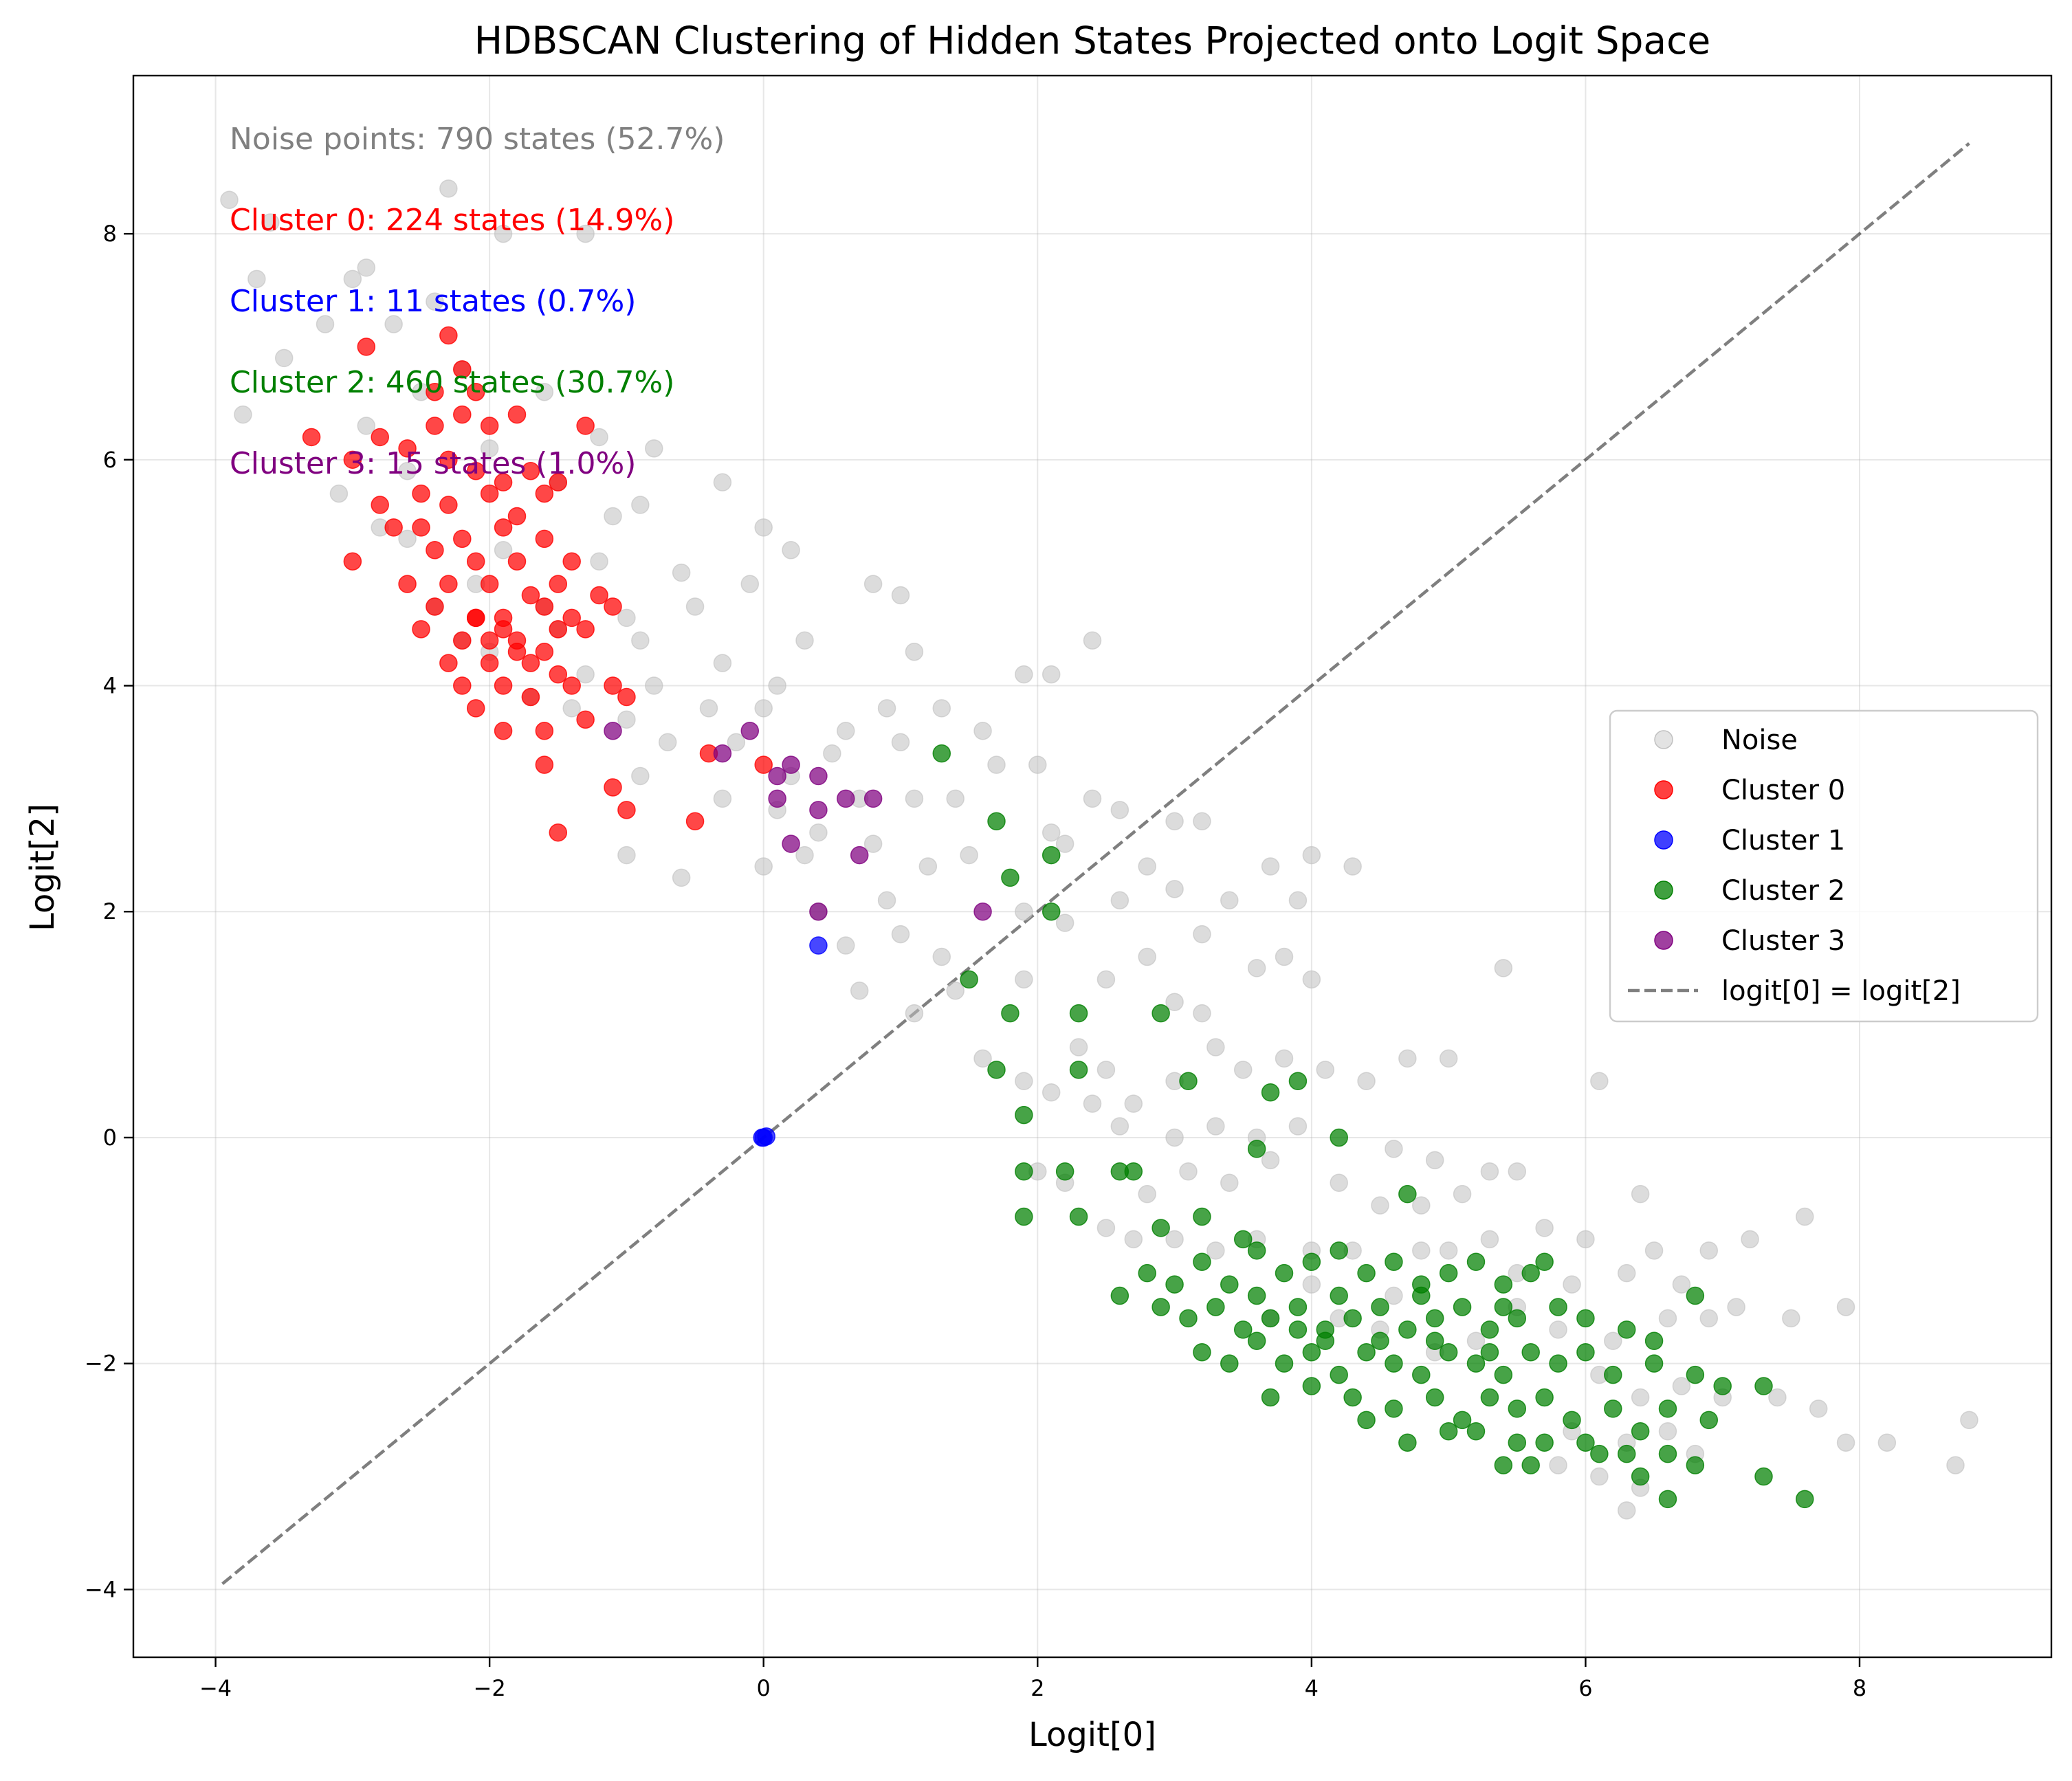 The height and width of the screenshot is (1781, 2072). What do you see at coordinates (110, 460) in the screenshot?
I see `y-tick-label: 6` at bounding box center [110, 460].